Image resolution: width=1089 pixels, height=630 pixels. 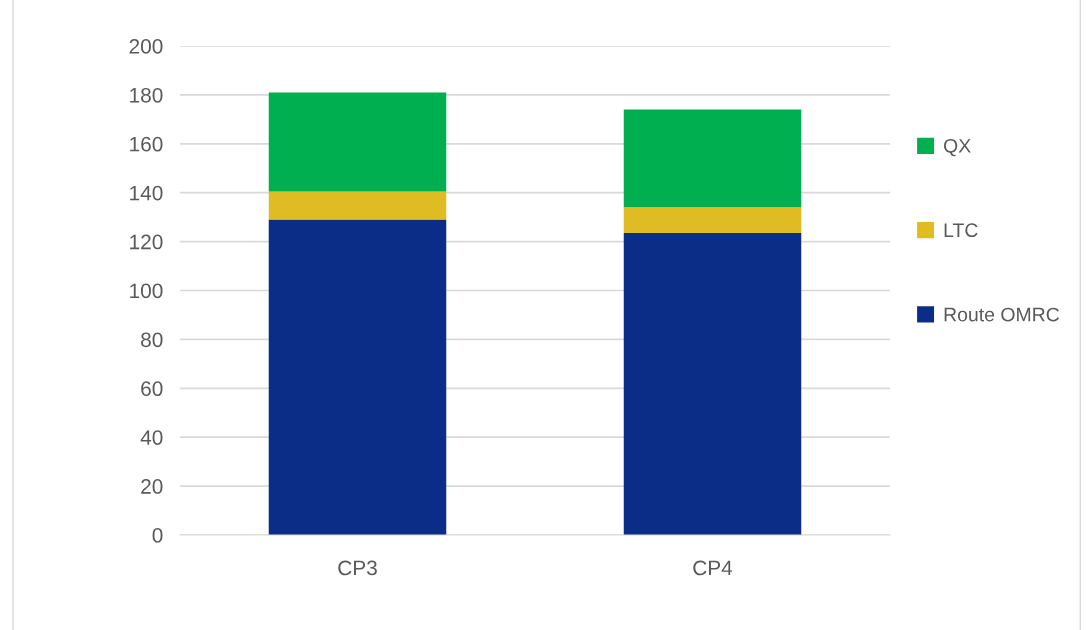 I want to click on y-tick-label: 120, so click(x=146, y=242).